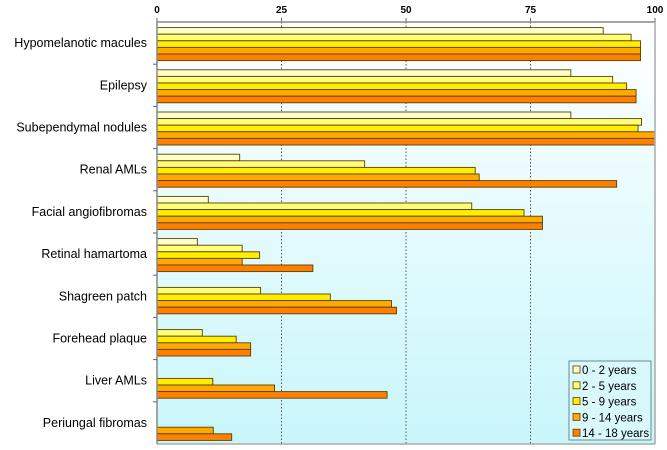 This screenshot has width=667, height=450. Describe the element at coordinates (80, 43) in the screenshot. I see `category-label: Hypomelanotic macules` at that location.